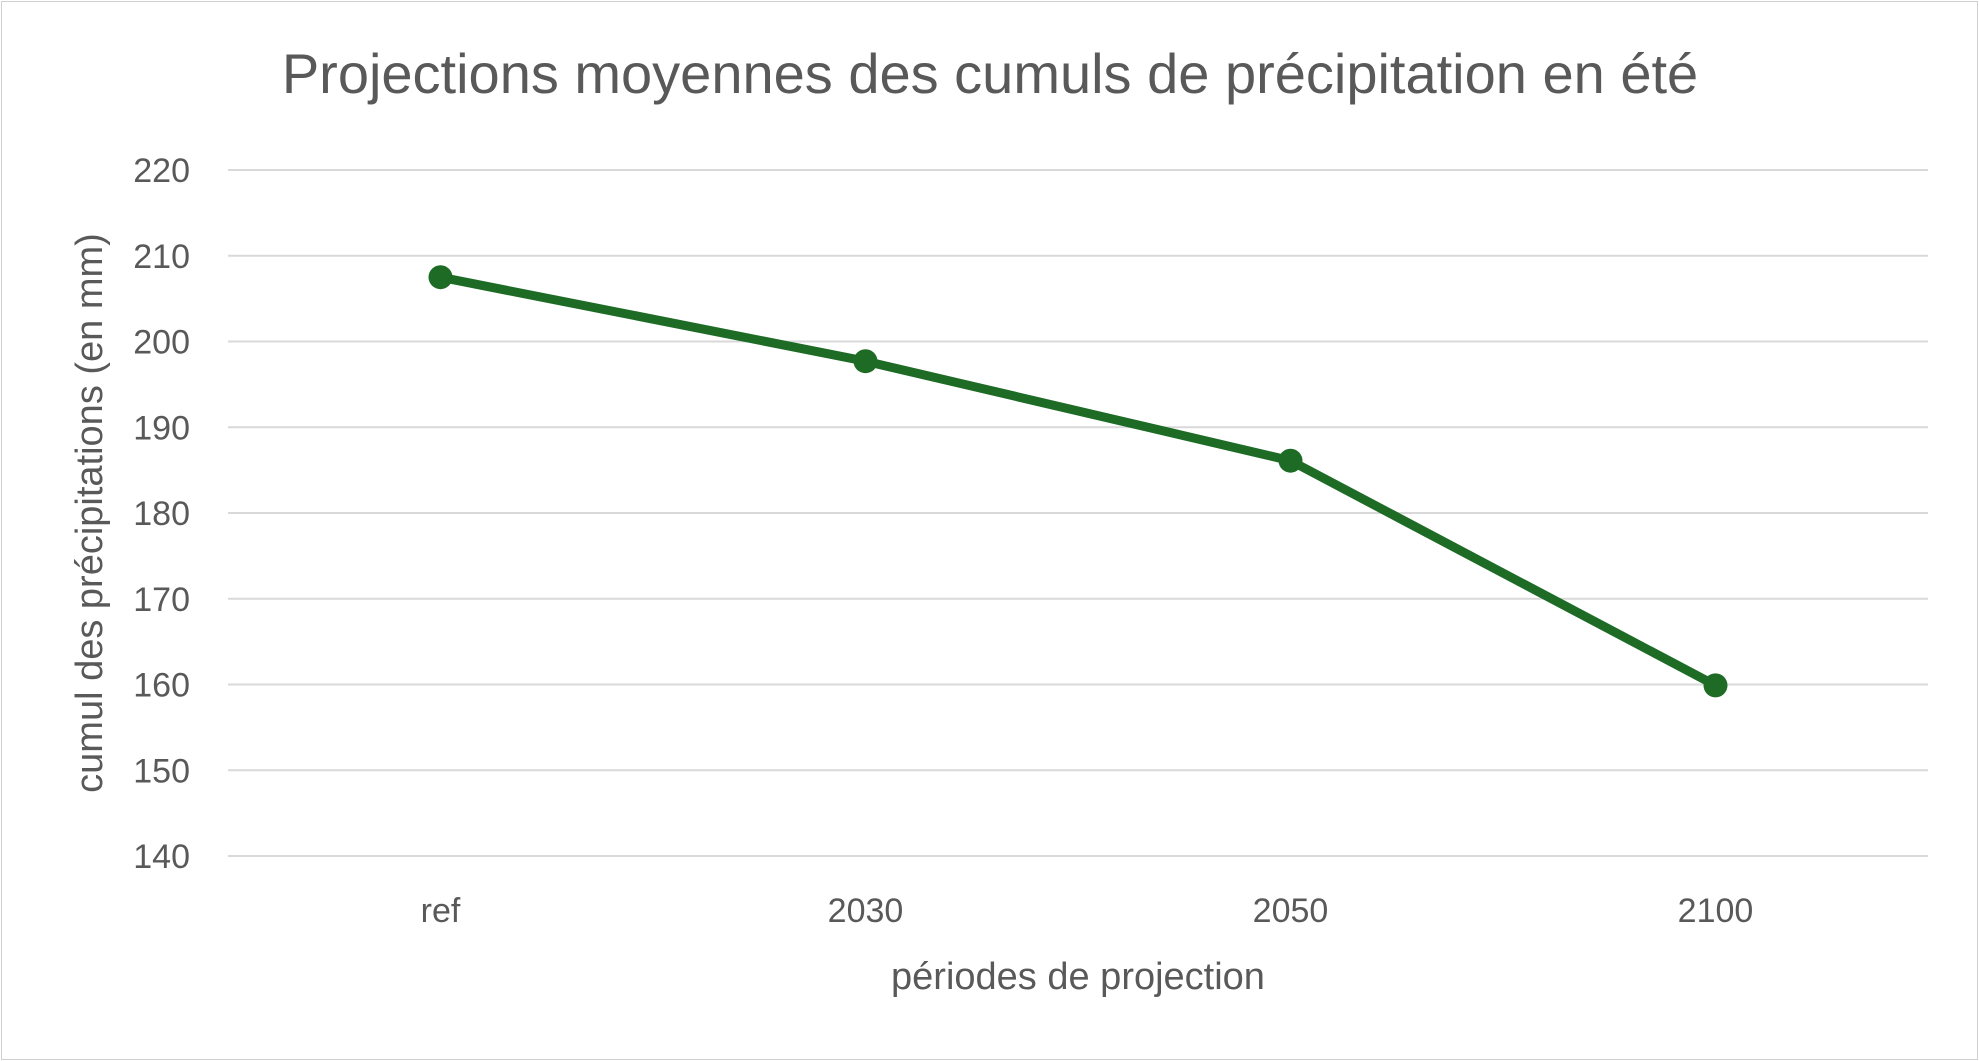 The image size is (1979, 1061). Describe the element at coordinates (161, 171) in the screenshot. I see `y-tick-label: 220` at that location.